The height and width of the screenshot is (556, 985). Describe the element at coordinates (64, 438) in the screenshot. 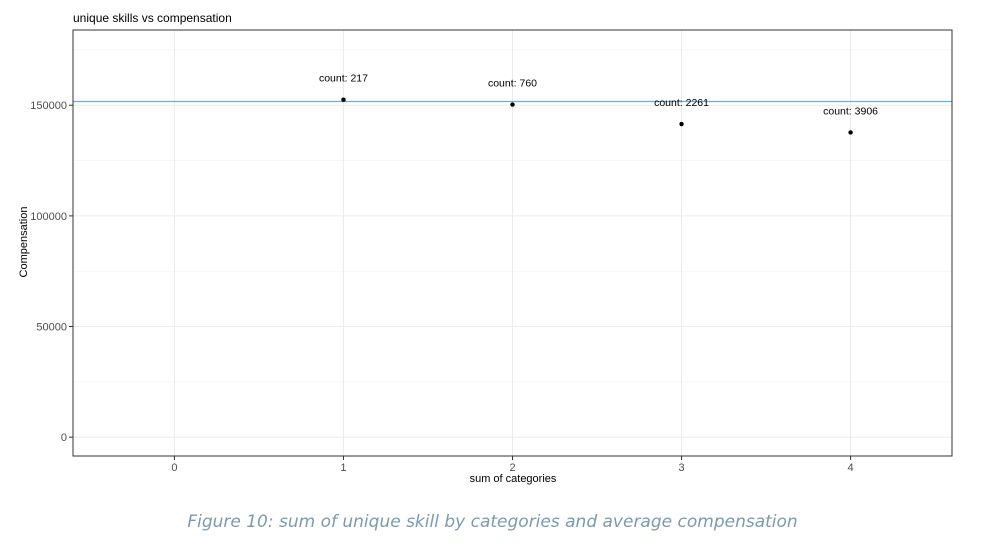

I see `y-tick-label: 0` at that location.